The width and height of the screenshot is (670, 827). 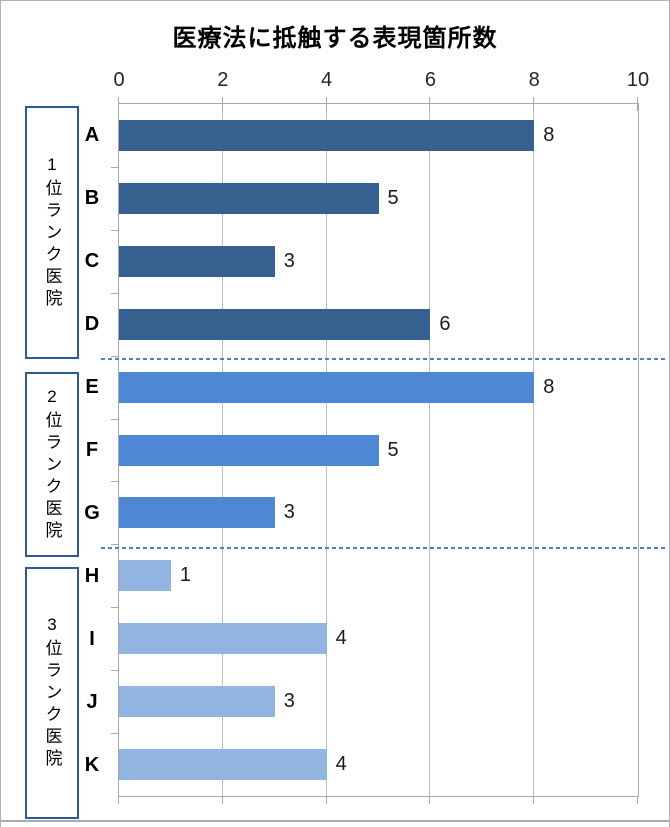 I want to click on group-box-label: 1位ランク医院, so click(x=52, y=232).